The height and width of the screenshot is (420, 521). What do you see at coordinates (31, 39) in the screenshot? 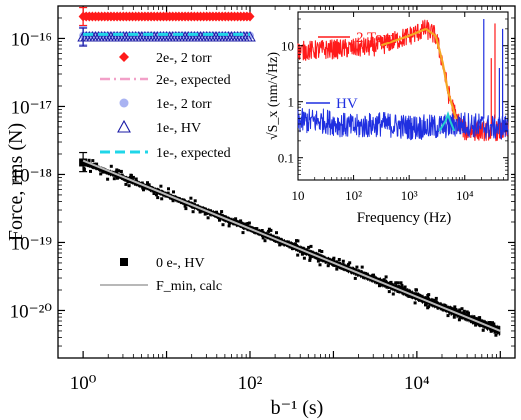
I see `main-y-tick-label: 10⁻¹⁶` at bounding box center [31, 39].